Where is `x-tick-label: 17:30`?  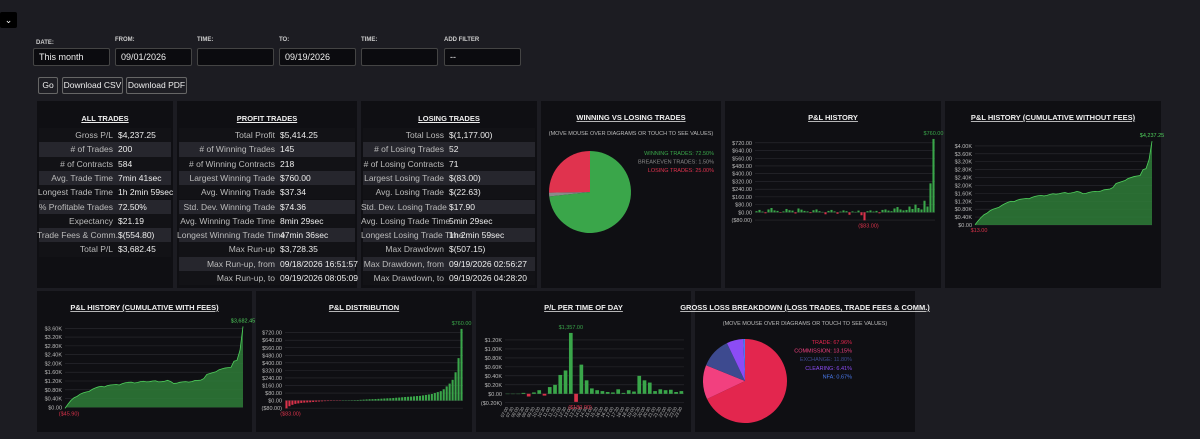 x-tick-label: 17:30 is located at coordinates (615, 412).